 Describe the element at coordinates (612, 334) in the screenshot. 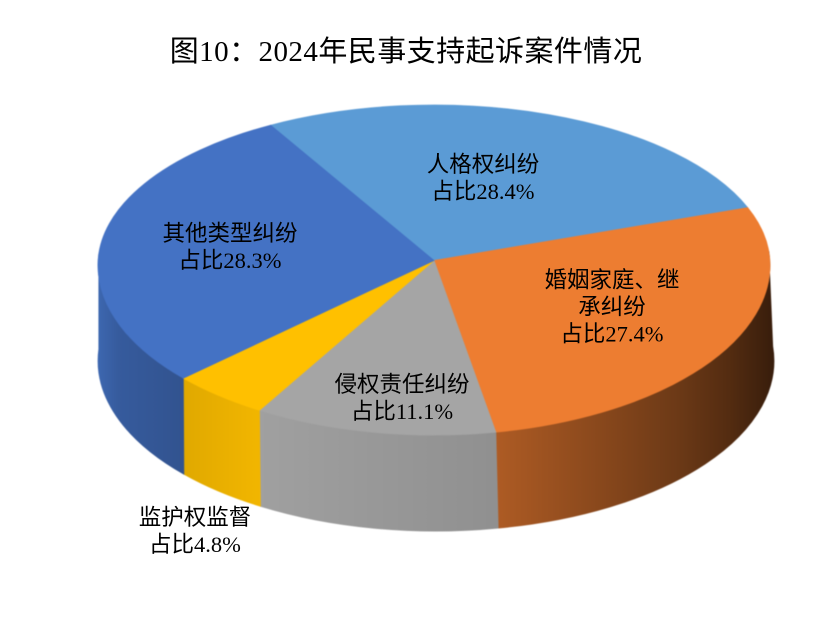

I see `slice-share: 占比27.4%` at that location.